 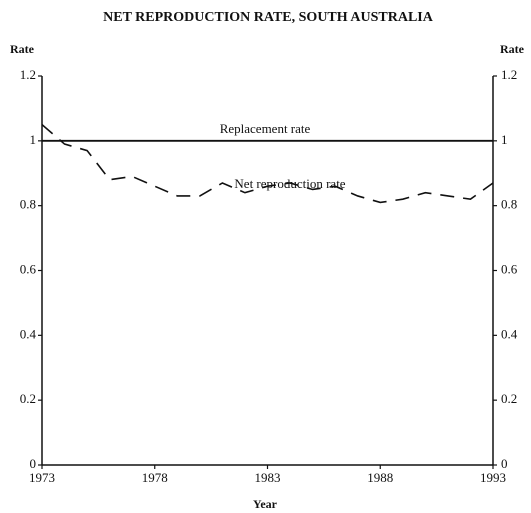 I want to click on y-tick-label: 0.8, so click(x=28, y=204).